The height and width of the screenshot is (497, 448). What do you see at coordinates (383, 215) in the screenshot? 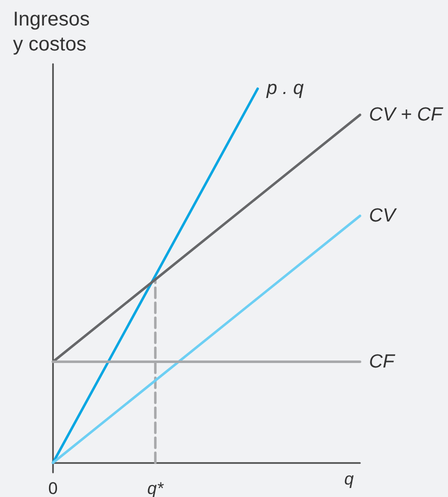
I see `series-label: CV` at bounding box center [383, 215].